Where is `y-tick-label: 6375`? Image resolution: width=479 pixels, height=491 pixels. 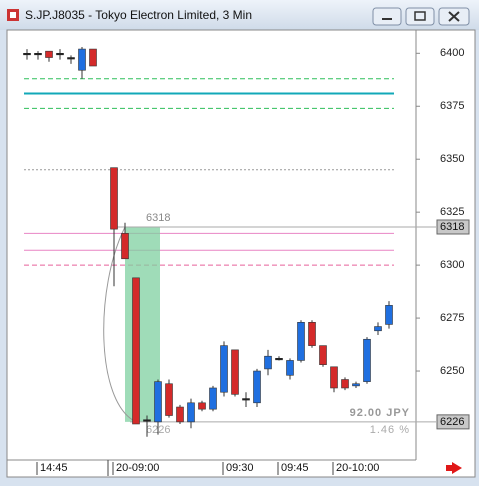 y-tick-label: 6375 is located at coordinates (452, 106).